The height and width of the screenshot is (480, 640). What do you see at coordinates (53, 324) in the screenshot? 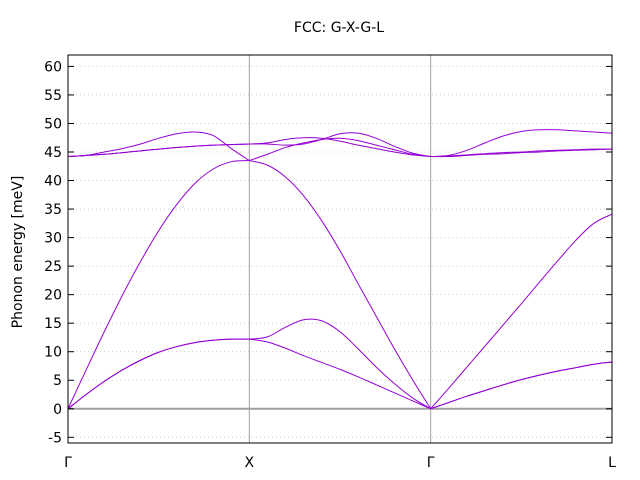
I see `y-tick-label: 15` at bounding box center [53, 324].